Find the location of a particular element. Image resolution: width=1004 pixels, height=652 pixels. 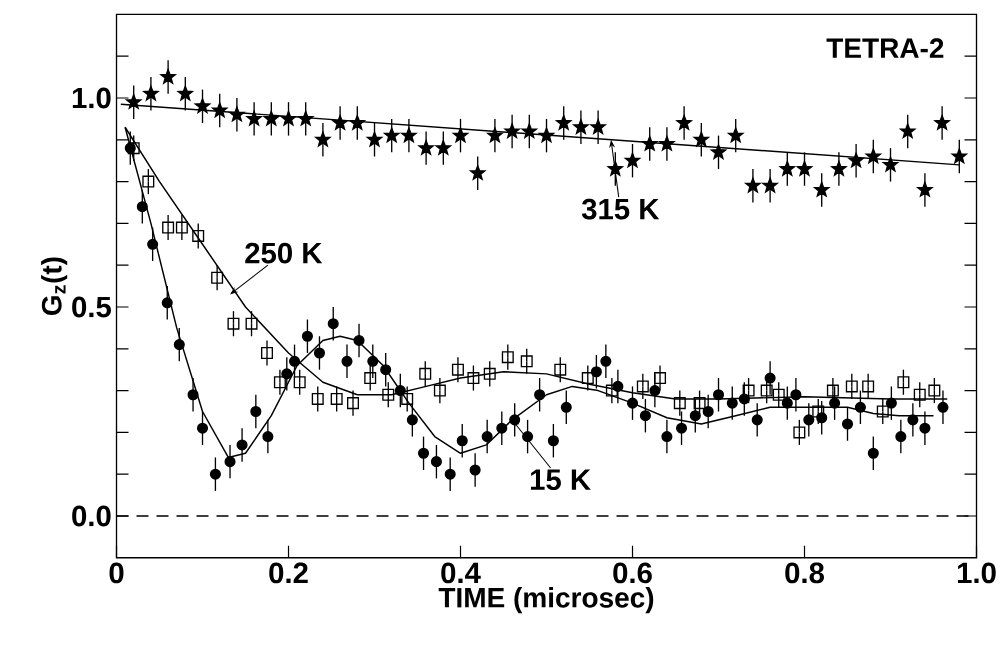

x-tick-label: 1.0 is located at coordinates (976, 573).